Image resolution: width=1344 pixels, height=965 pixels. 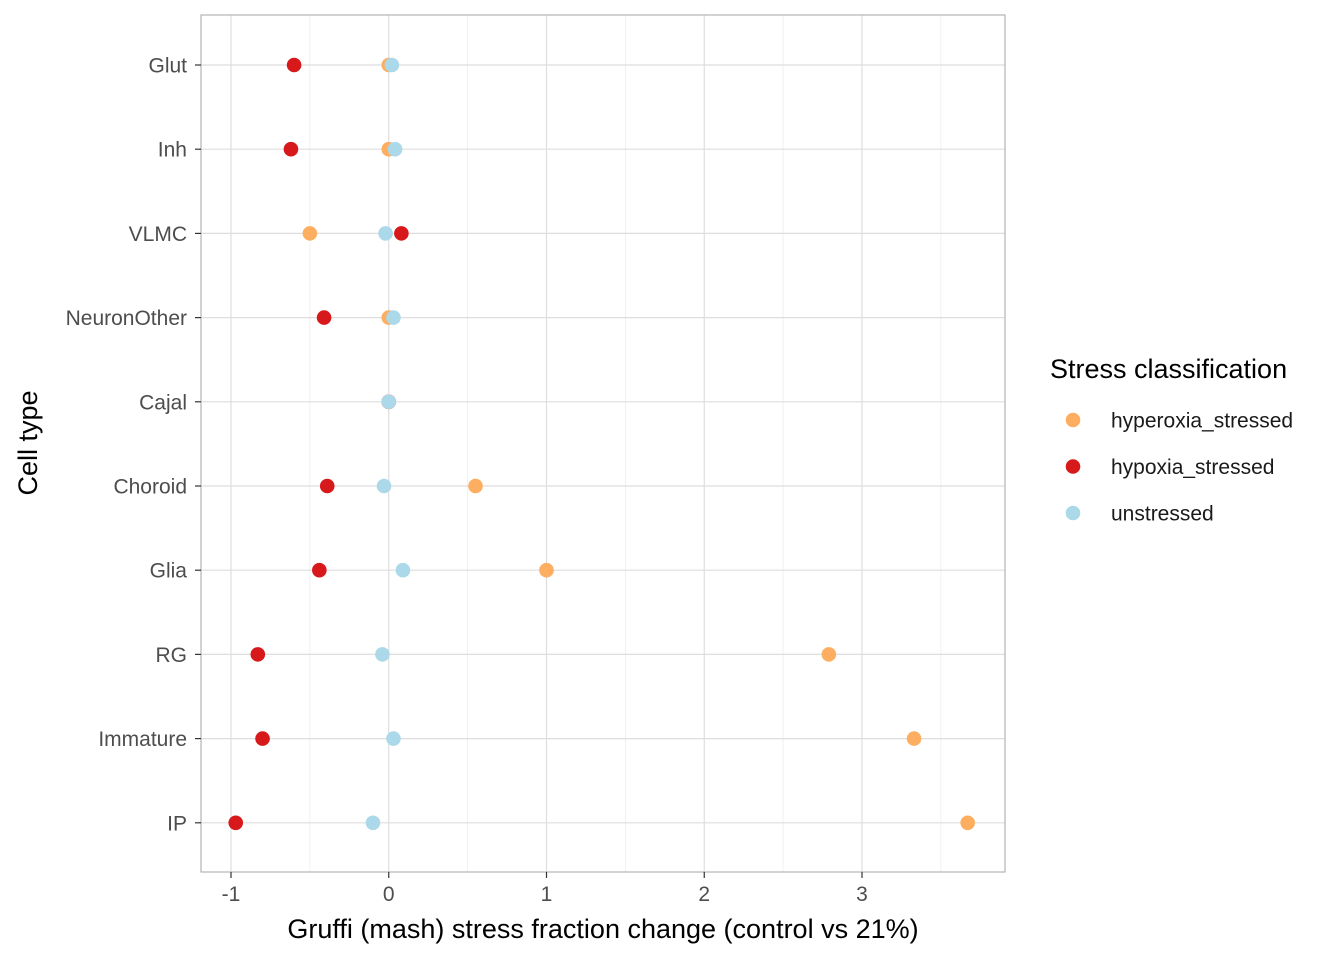 I want to click on x-axis: -1 0 1 2 3, so click(x=545, y=889).